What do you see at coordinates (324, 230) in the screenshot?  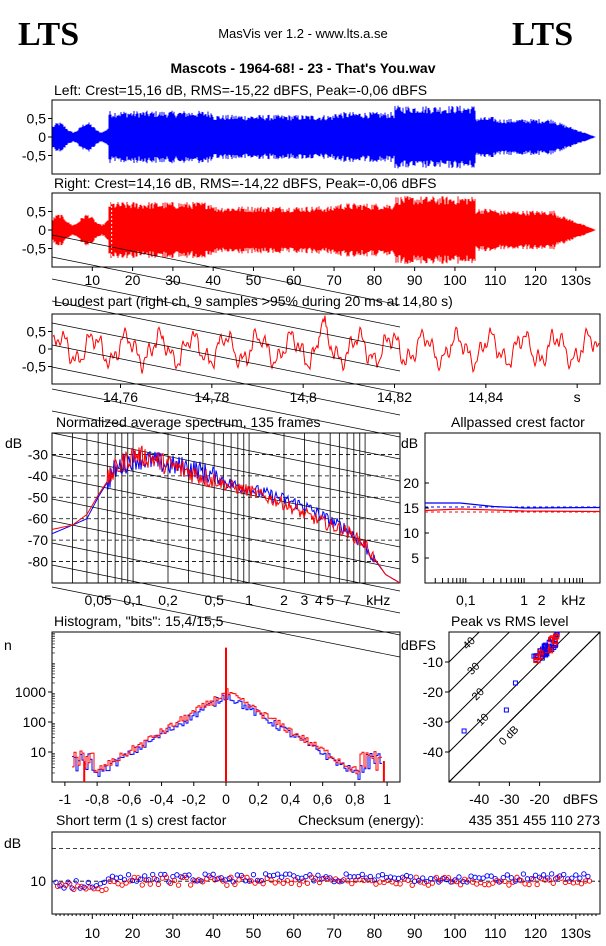 I see `right-waveform-trace` at bounding box center [324, 230].